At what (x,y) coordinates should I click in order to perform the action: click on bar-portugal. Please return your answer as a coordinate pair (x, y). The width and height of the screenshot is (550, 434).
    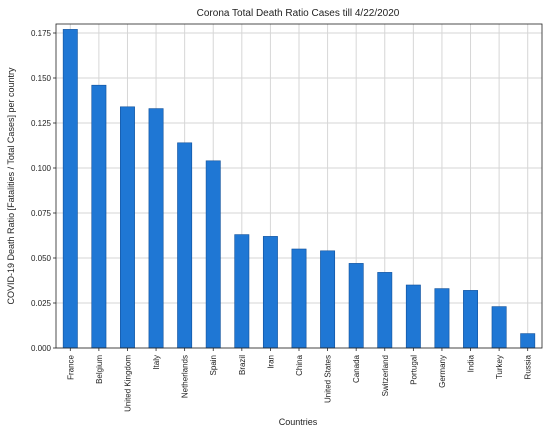
    Looking at the image, I should click on (413, 316).